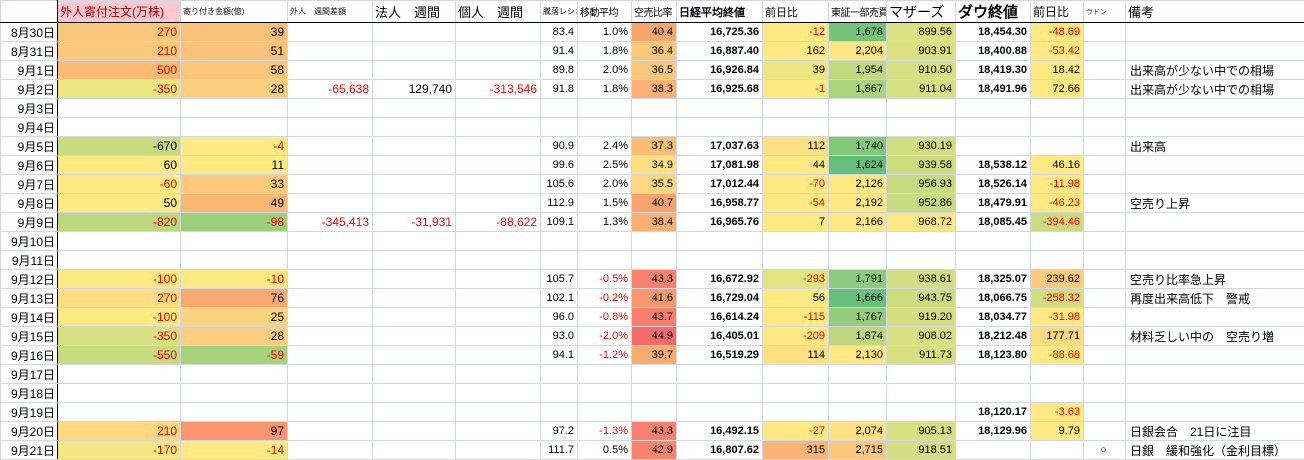 The height and width of the screenshot is (460, 1304). Describe the element at coordinates (795, 11) in the screenshot. I see `header-zenjitsu: 前日比` at that location.